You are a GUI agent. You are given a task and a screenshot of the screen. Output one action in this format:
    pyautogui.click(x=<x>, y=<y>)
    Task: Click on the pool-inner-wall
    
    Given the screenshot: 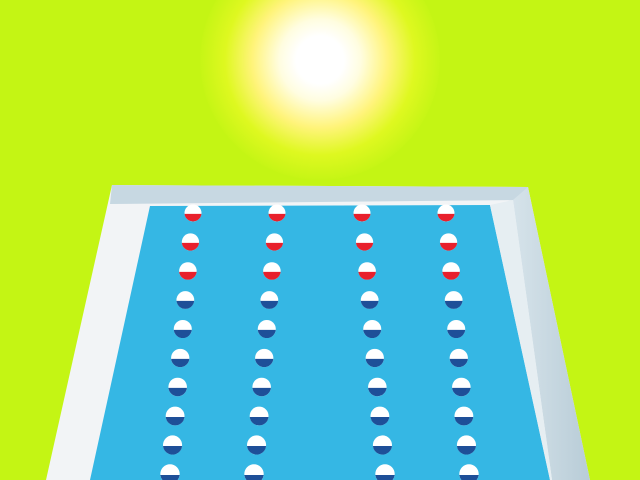 What is the action you would take?
    pyautogui.click(x=521, y=340)
    